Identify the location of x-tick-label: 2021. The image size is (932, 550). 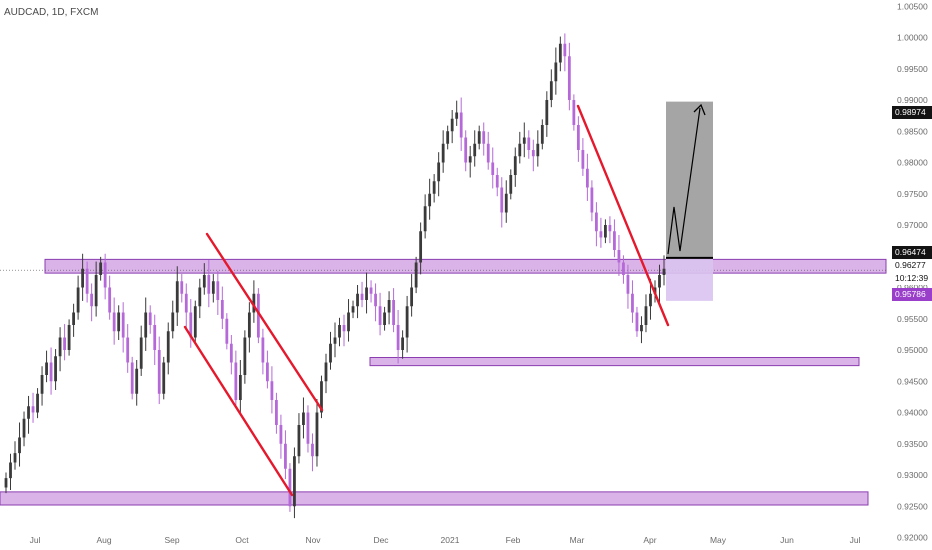
(450, 540).